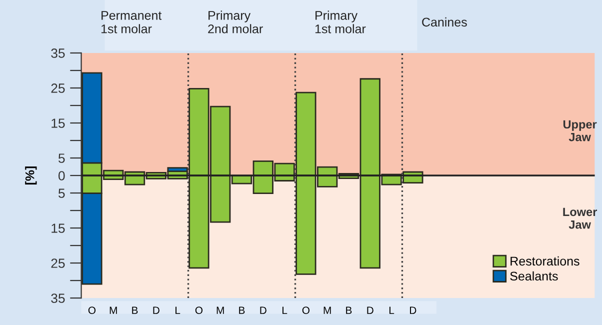 Image resolution: width=602 pixels, height=325 pixels. I want to click on text: Canines, so click(444, 22).